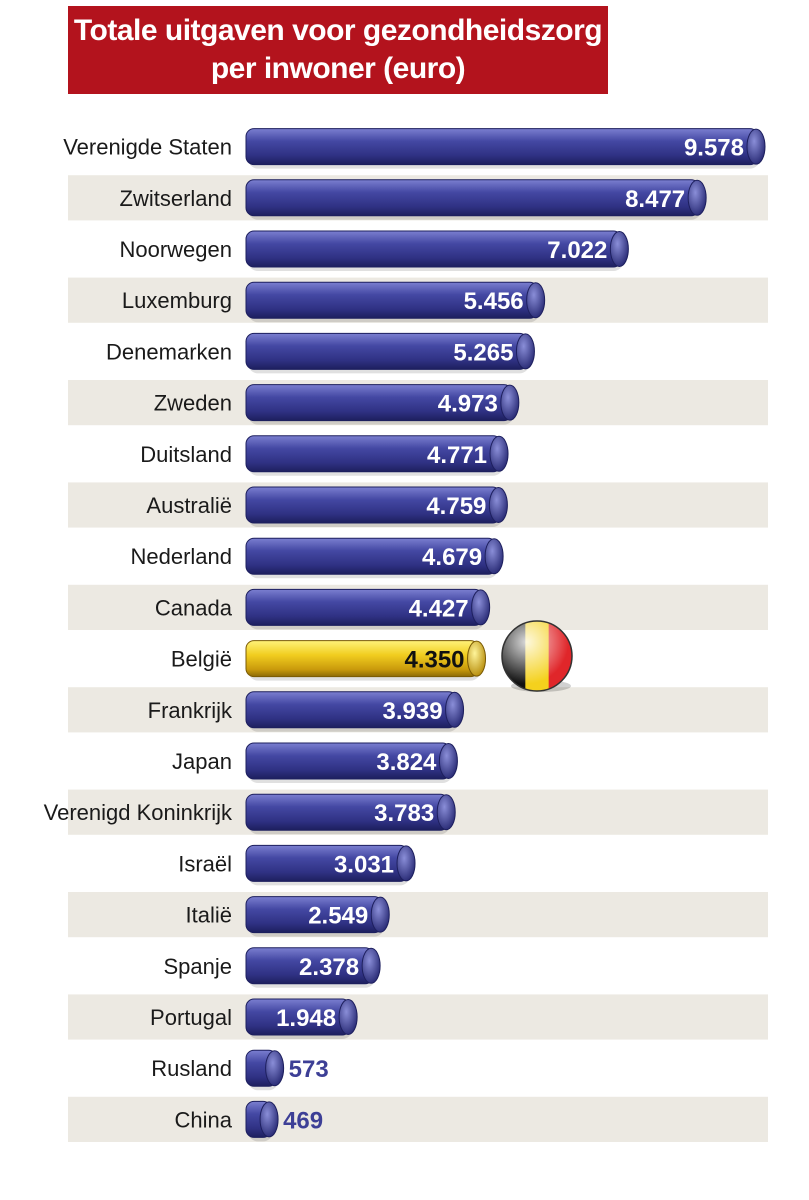 This screenshot has width=809, height=1200. Describe the element at coordinates (205, 863) in the screenshot. I see `category-label: Israël` at that location.